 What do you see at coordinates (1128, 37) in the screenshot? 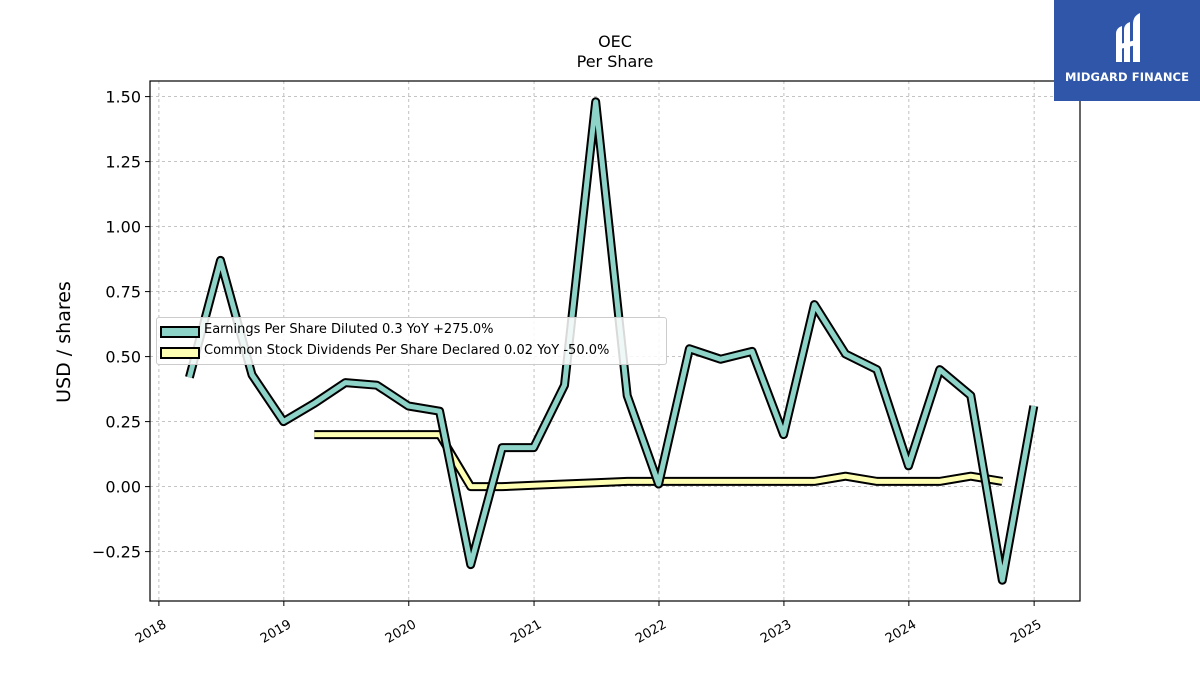
I see `brand-logo-icon` at bounding box center [1128, 37].